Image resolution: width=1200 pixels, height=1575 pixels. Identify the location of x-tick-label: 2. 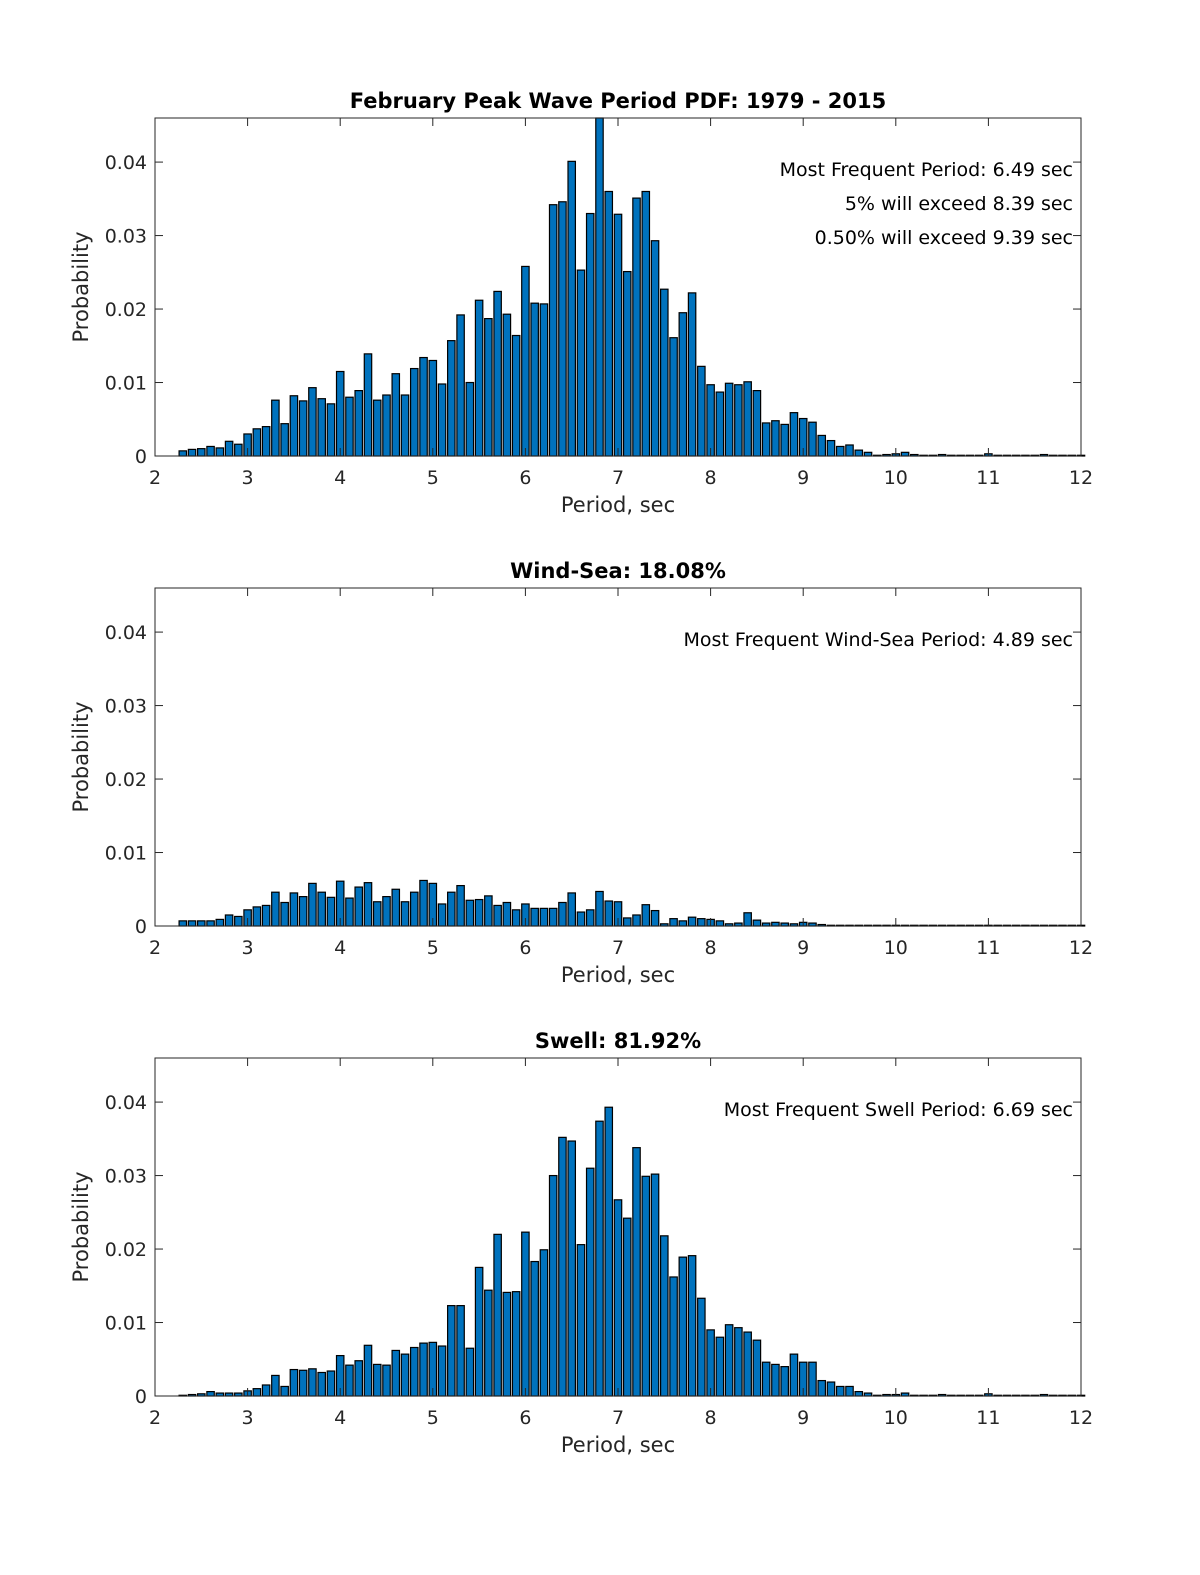
(155, 948).